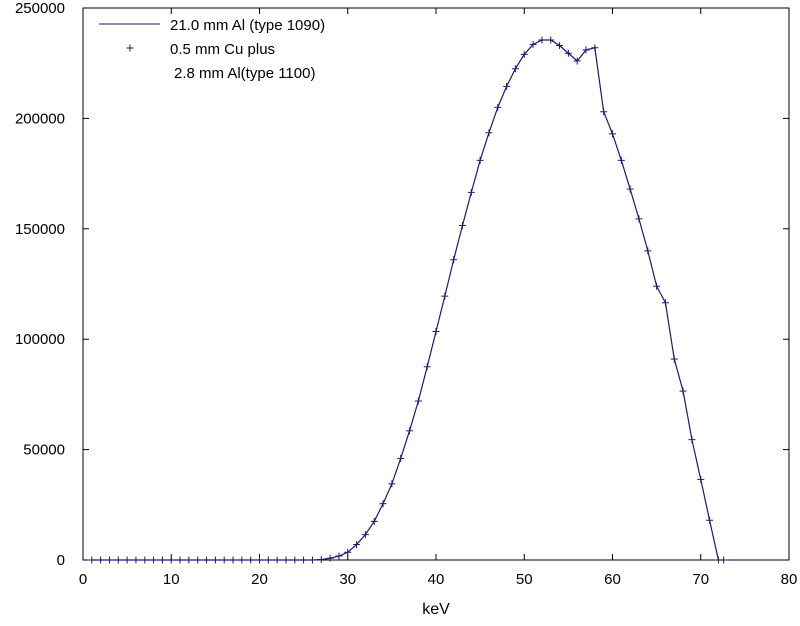  I want to click on x-tick-label: 0, so click(83, 579).